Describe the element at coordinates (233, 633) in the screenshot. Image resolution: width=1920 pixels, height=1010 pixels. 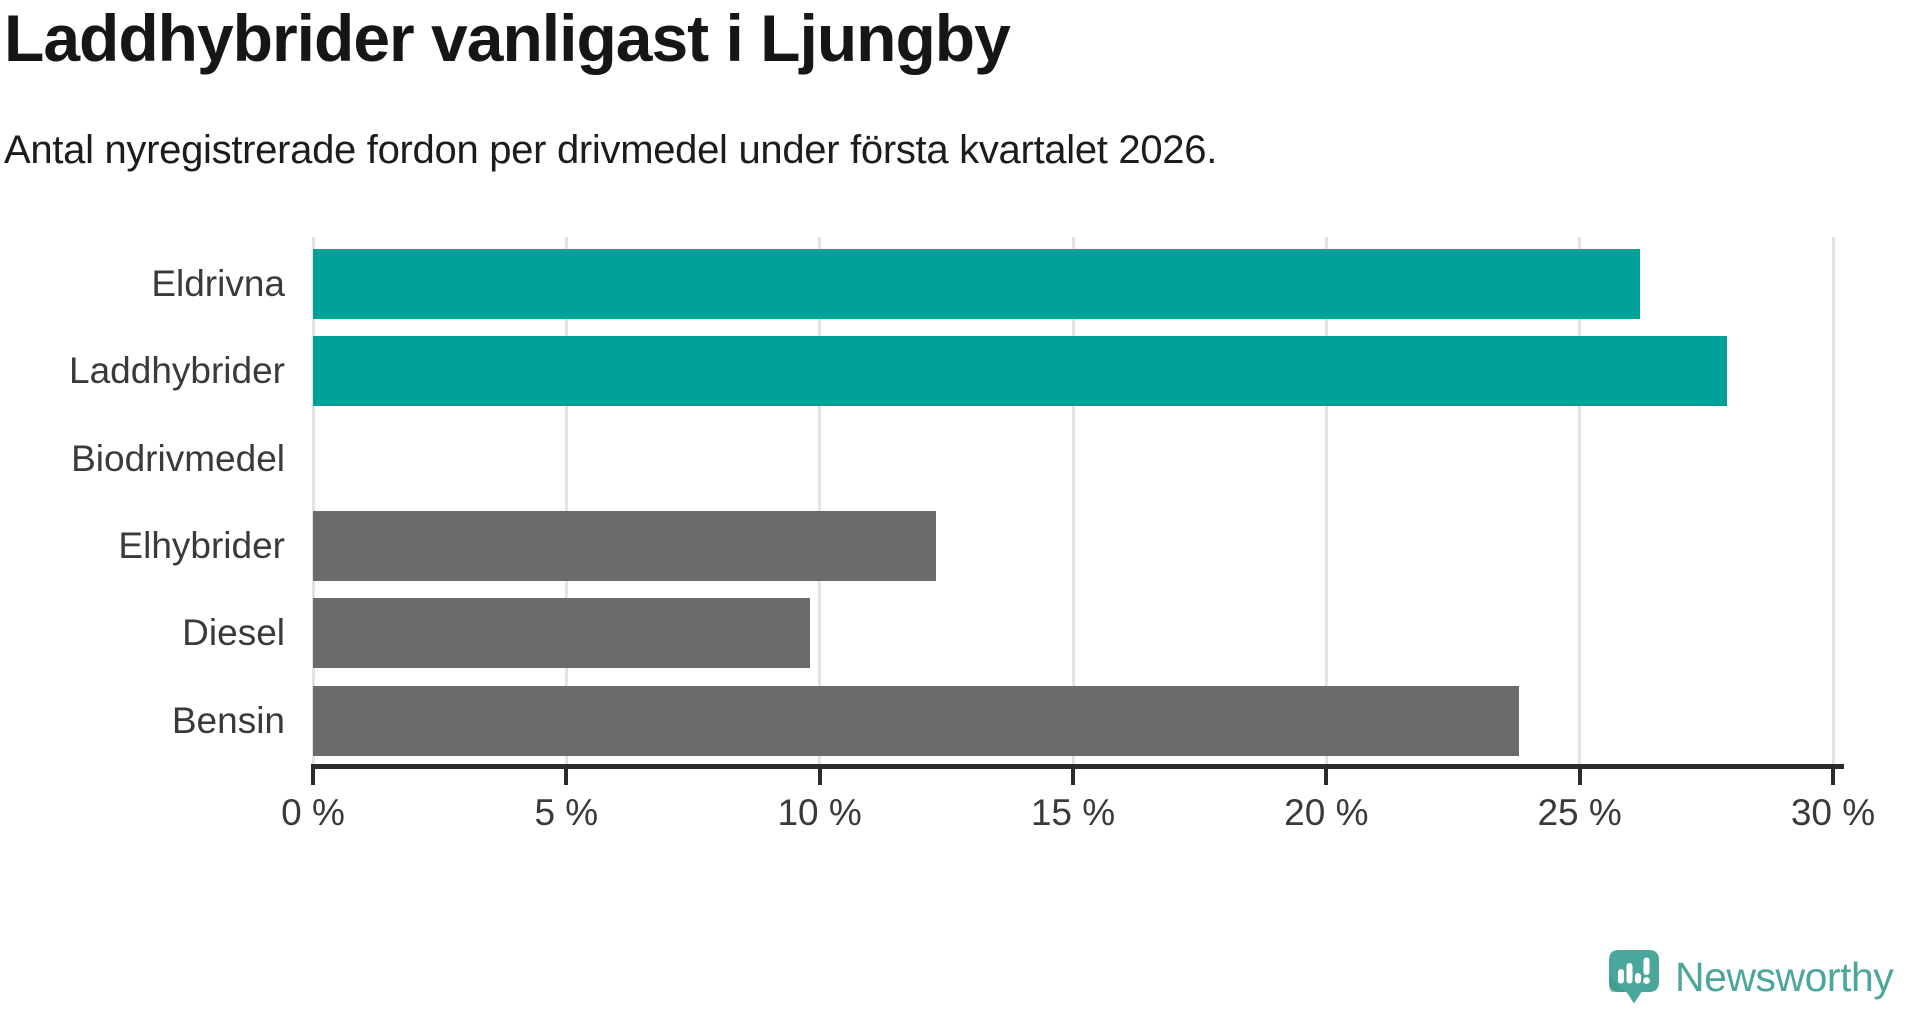
I see `category-label-diesel: Diesel` at that location.